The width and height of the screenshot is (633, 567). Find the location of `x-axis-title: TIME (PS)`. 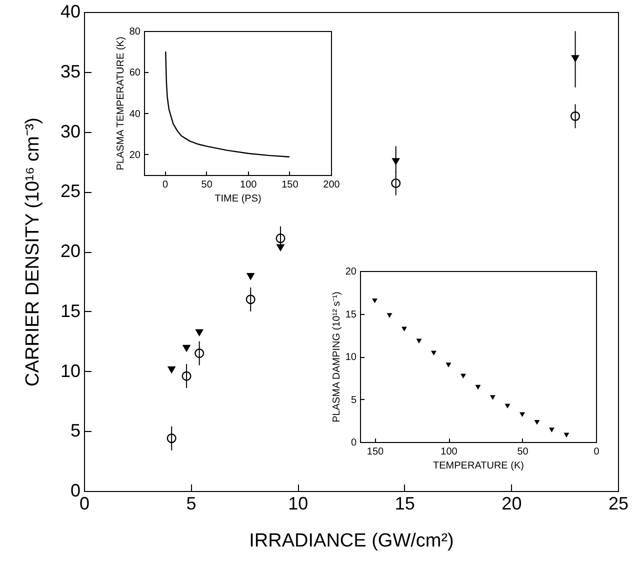

x-axis-title: TIME (PS) is located at coordinates (238, 199).